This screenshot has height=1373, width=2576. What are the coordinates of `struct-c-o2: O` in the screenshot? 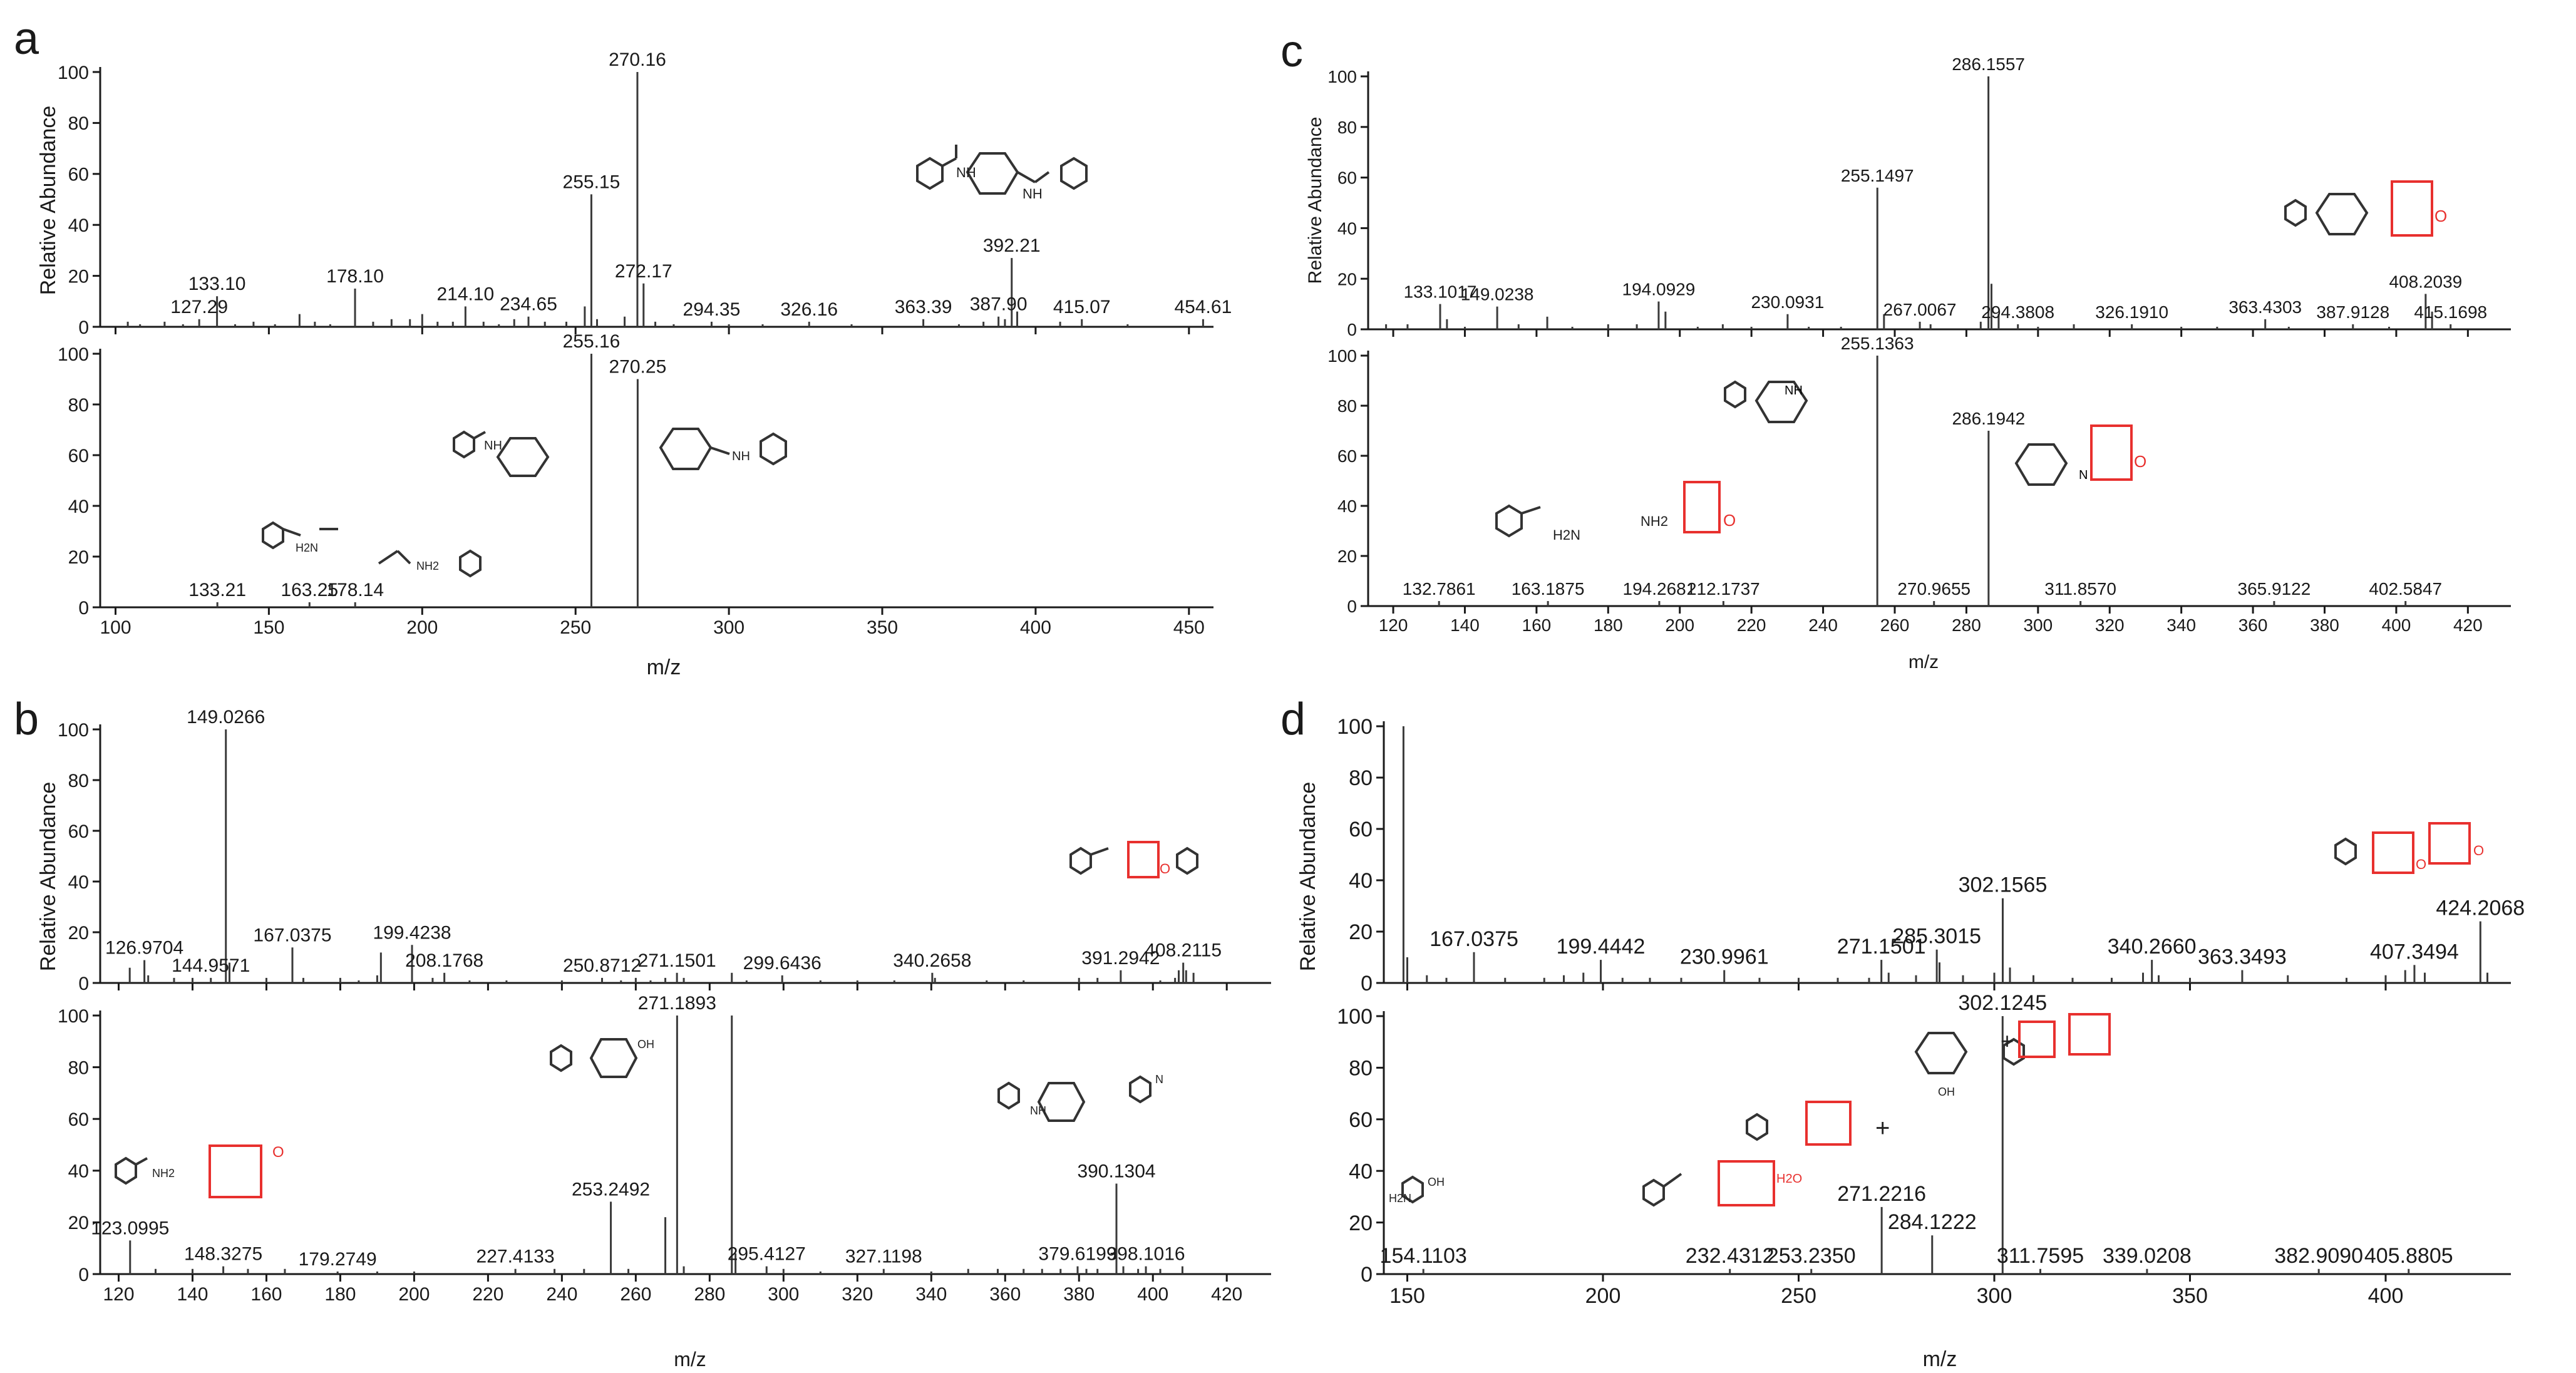 It's located at (2140, 461).